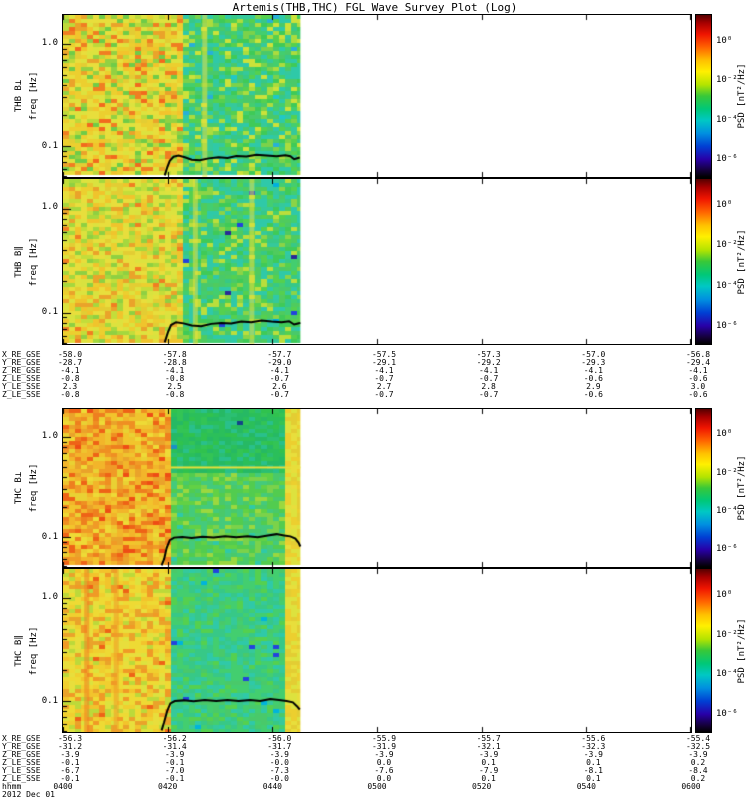 This screenshot has height=800, width=750. Describe the element at coordinates (377, 786) in the screenshot. I see `time-tick-label: 0500` at that location.